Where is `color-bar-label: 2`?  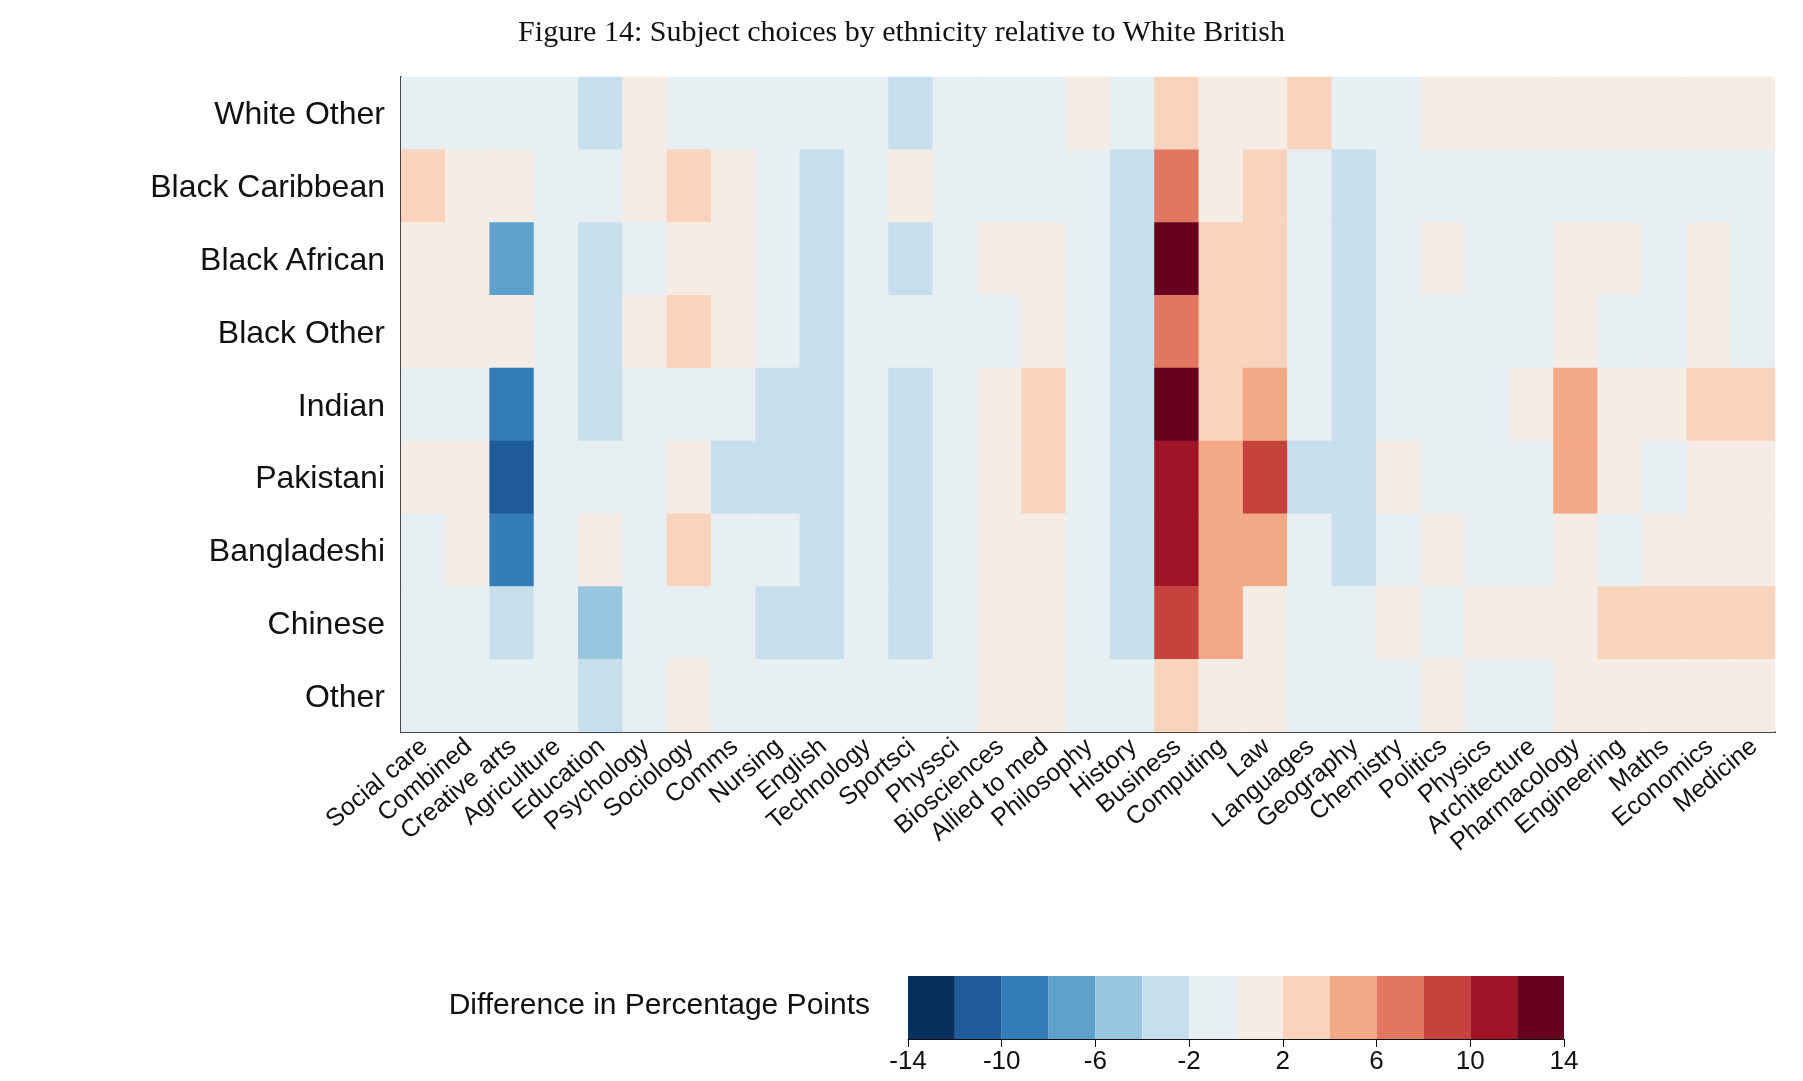 color-bar-label: 2 is located at coordinates (1283, 1060).